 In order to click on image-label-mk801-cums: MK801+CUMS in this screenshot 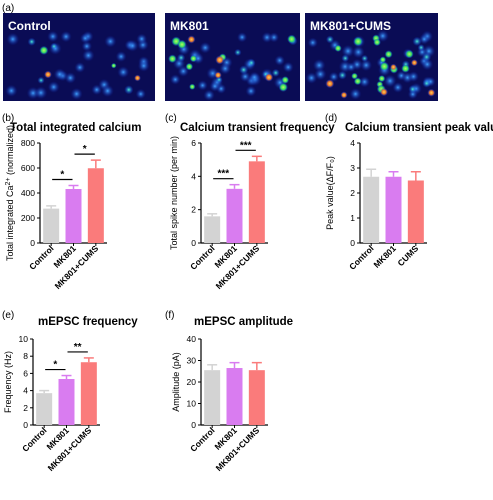, I will do `click(350, 26)`.